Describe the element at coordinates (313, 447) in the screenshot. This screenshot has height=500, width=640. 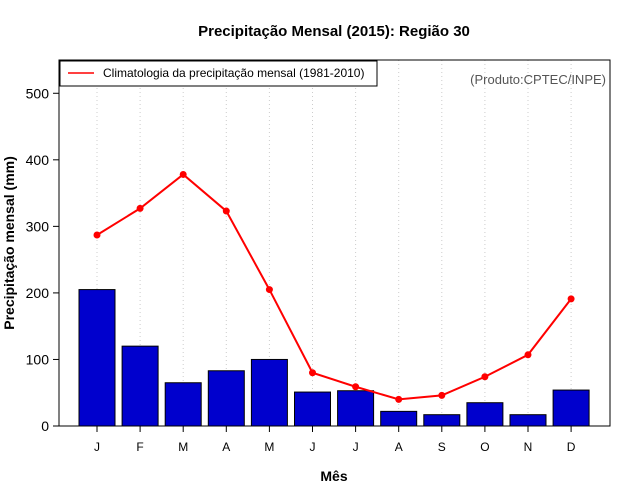
I see `x-tick-label-5: J` at that location.